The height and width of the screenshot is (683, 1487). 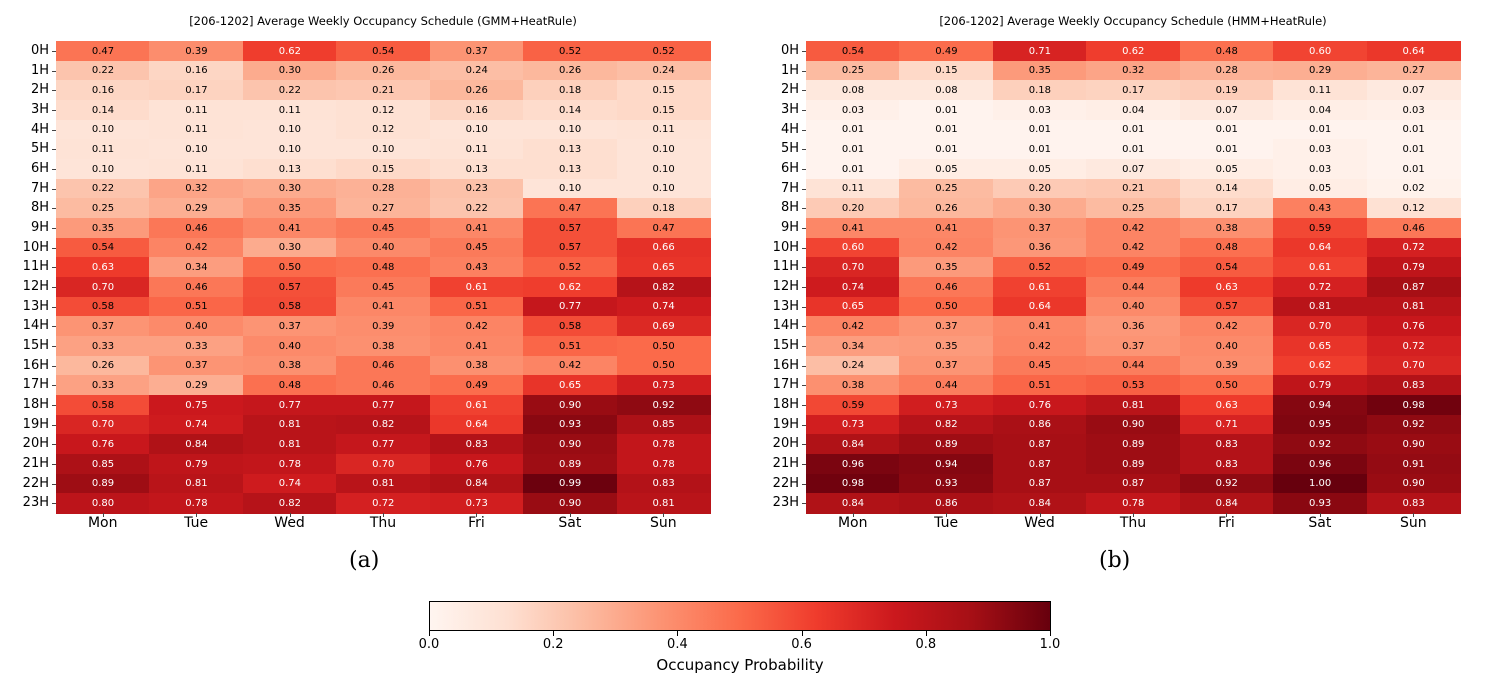 What do you see at coordinates (196, 51) in the screenshot?
I see `heatmap-cell: 0.39` at bounding box center [196, 51].